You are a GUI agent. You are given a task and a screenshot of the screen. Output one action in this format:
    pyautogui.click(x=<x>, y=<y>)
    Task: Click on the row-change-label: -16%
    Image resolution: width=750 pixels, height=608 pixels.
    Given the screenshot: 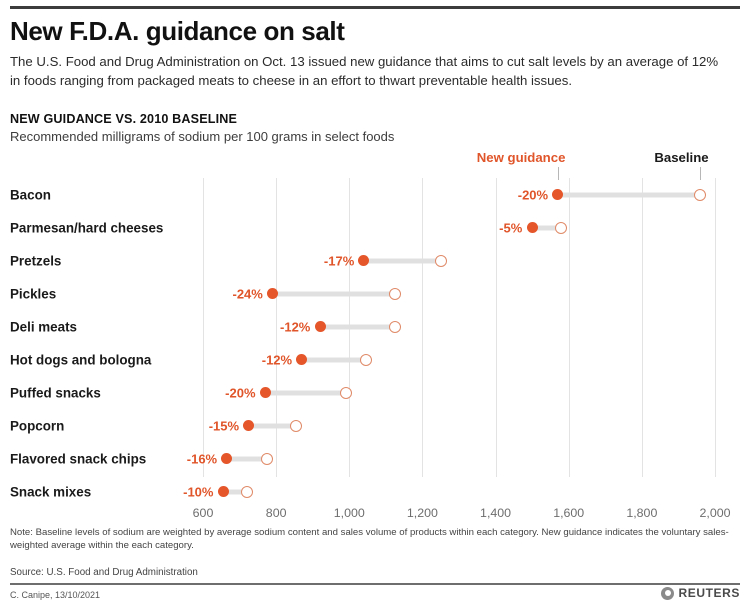 What is the action you would take?
    pyautogui.click(x=202, y=458)
    